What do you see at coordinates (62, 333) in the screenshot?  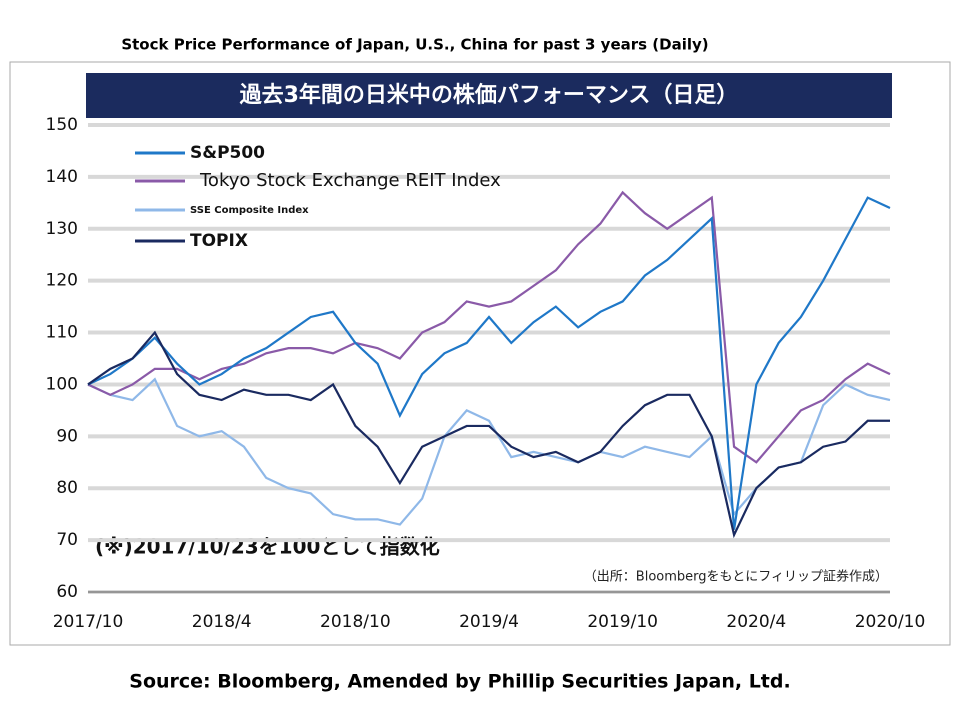 I see `y-tick-label: 110` at bounding box center [62, 333].